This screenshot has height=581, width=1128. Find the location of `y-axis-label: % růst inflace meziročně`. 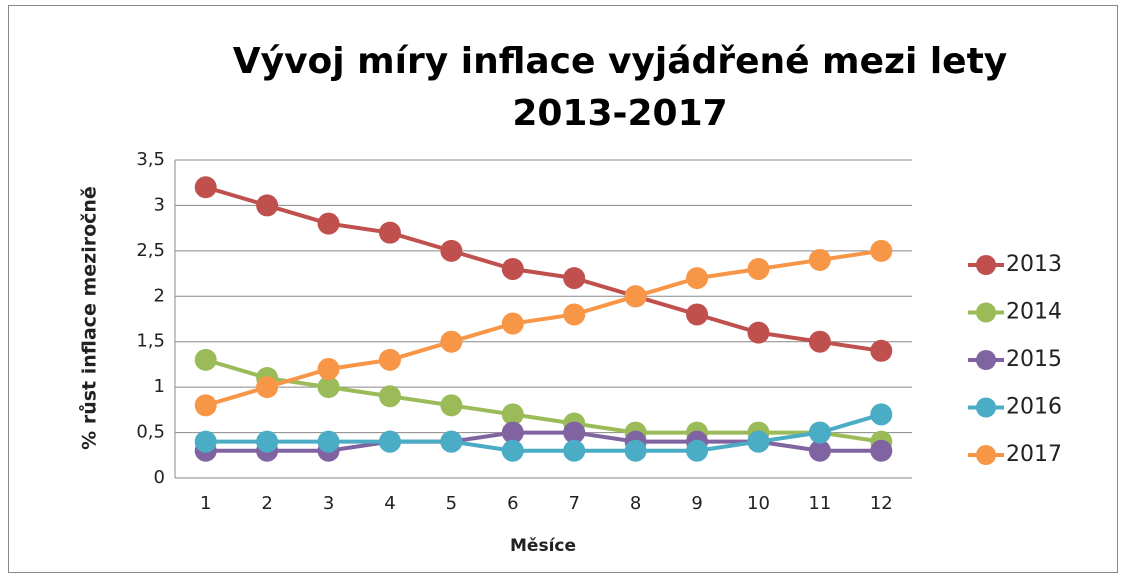

y-axis-label: % růst inflace meziročně is located at coordinates (89, 318).